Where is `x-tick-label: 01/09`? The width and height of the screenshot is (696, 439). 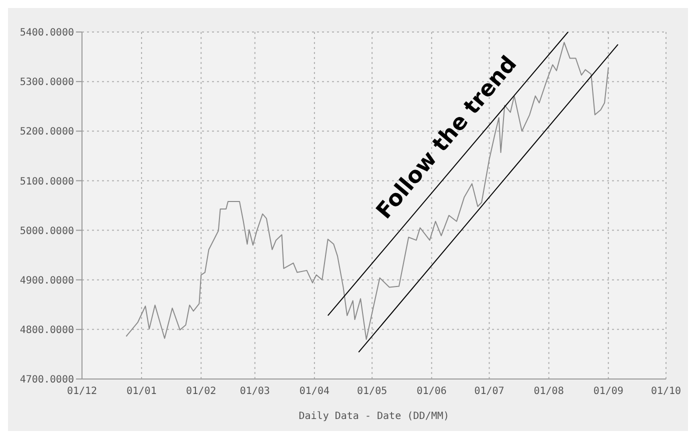
x-tick-label: 01/09 is located at coordinates (608, 392).